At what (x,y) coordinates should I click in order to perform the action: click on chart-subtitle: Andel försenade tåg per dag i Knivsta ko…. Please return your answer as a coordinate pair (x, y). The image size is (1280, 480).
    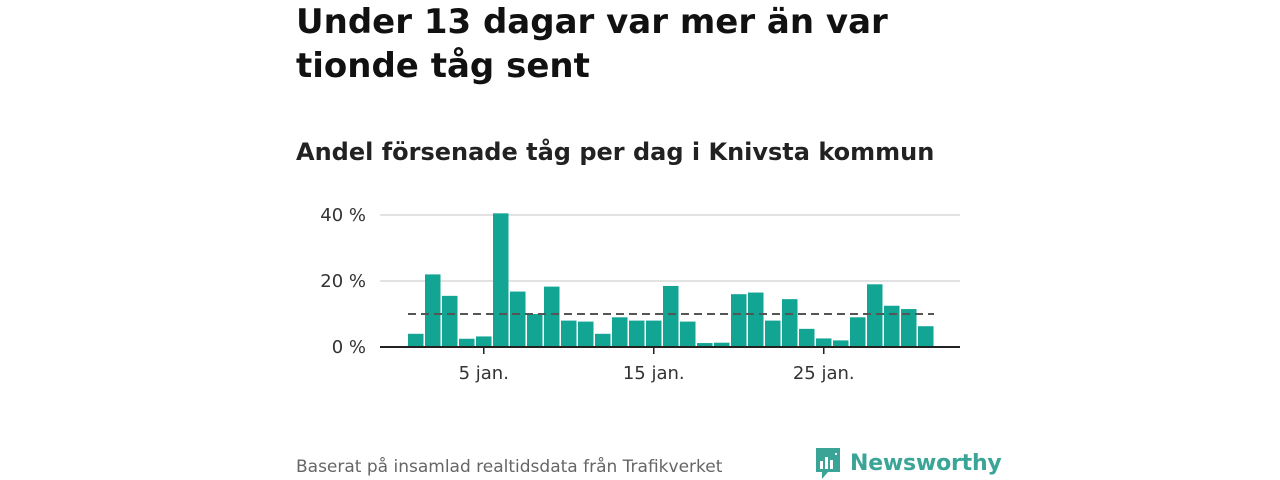
    Looking at the image, I should click on (615, 152).